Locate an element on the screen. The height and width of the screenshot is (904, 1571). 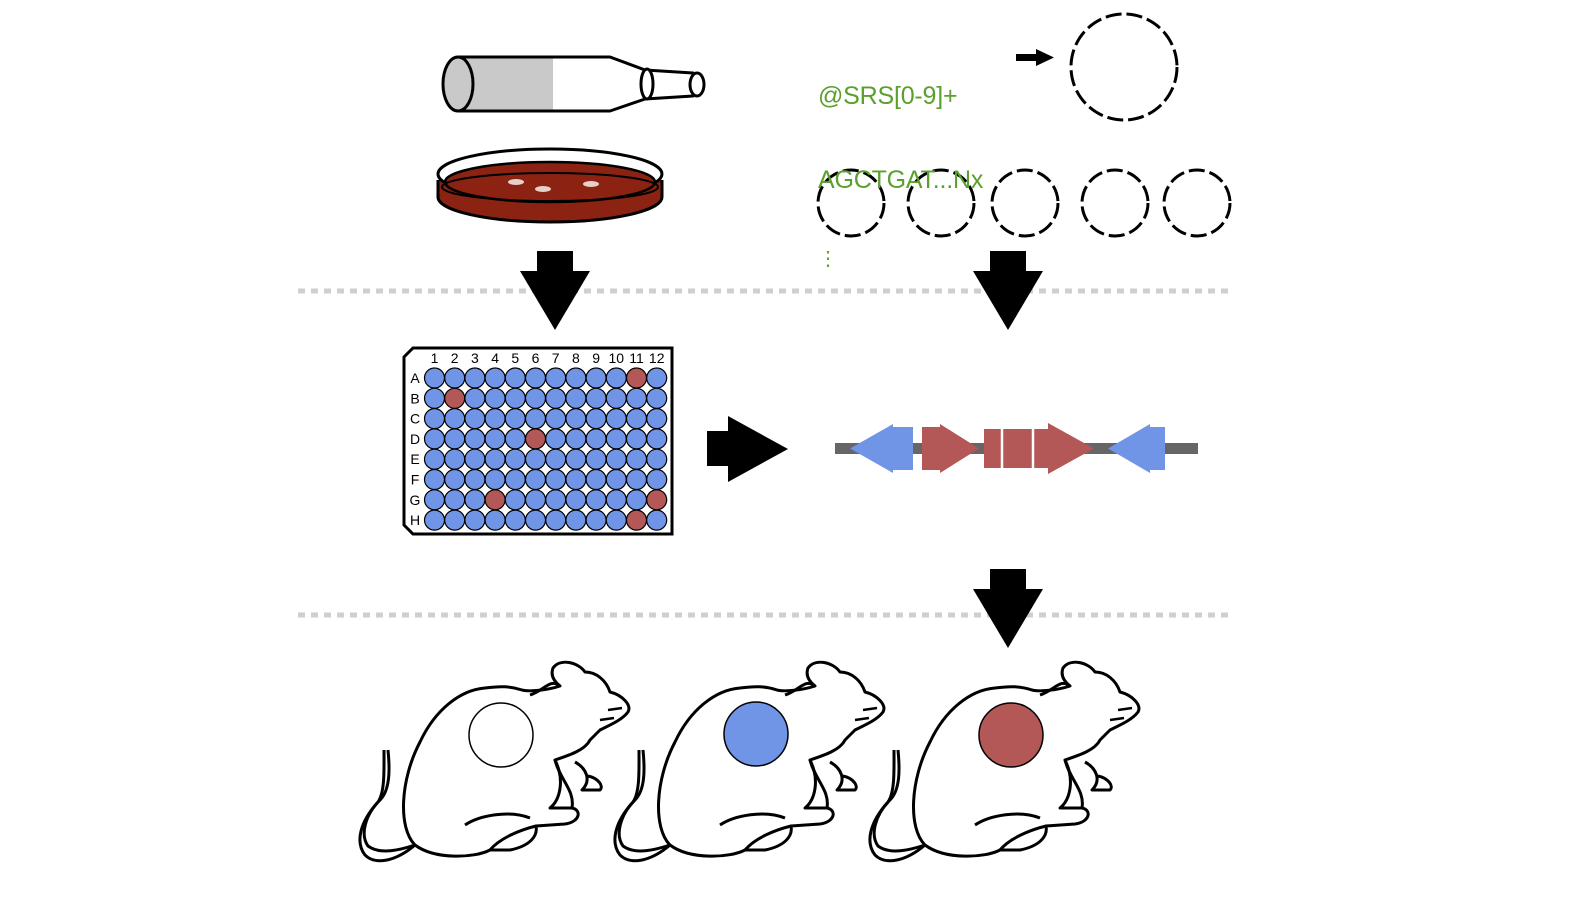
plate-row-label: B is located at coordinates (414, 398).